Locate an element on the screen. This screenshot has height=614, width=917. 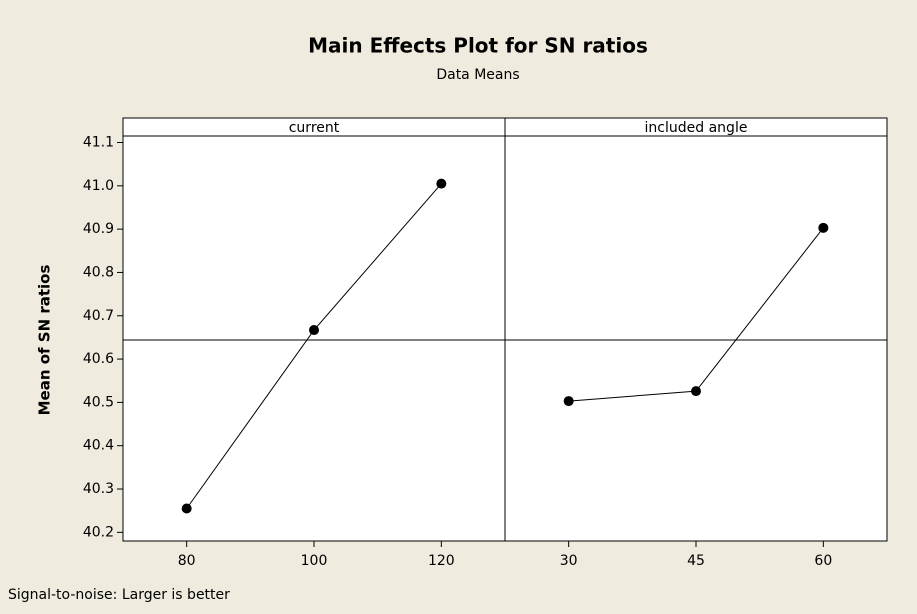
footnote: Signal-to-noise: Larger is better is located at coordinates (119, 595).